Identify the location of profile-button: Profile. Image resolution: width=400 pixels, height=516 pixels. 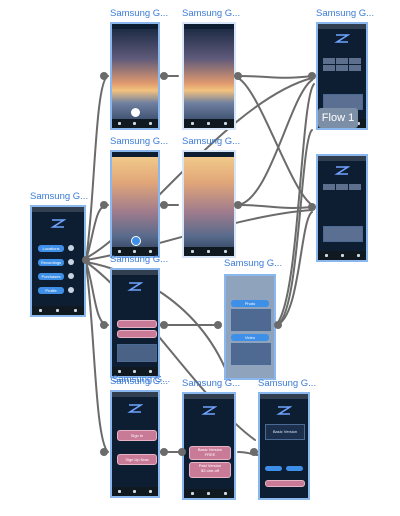
(51, 290).